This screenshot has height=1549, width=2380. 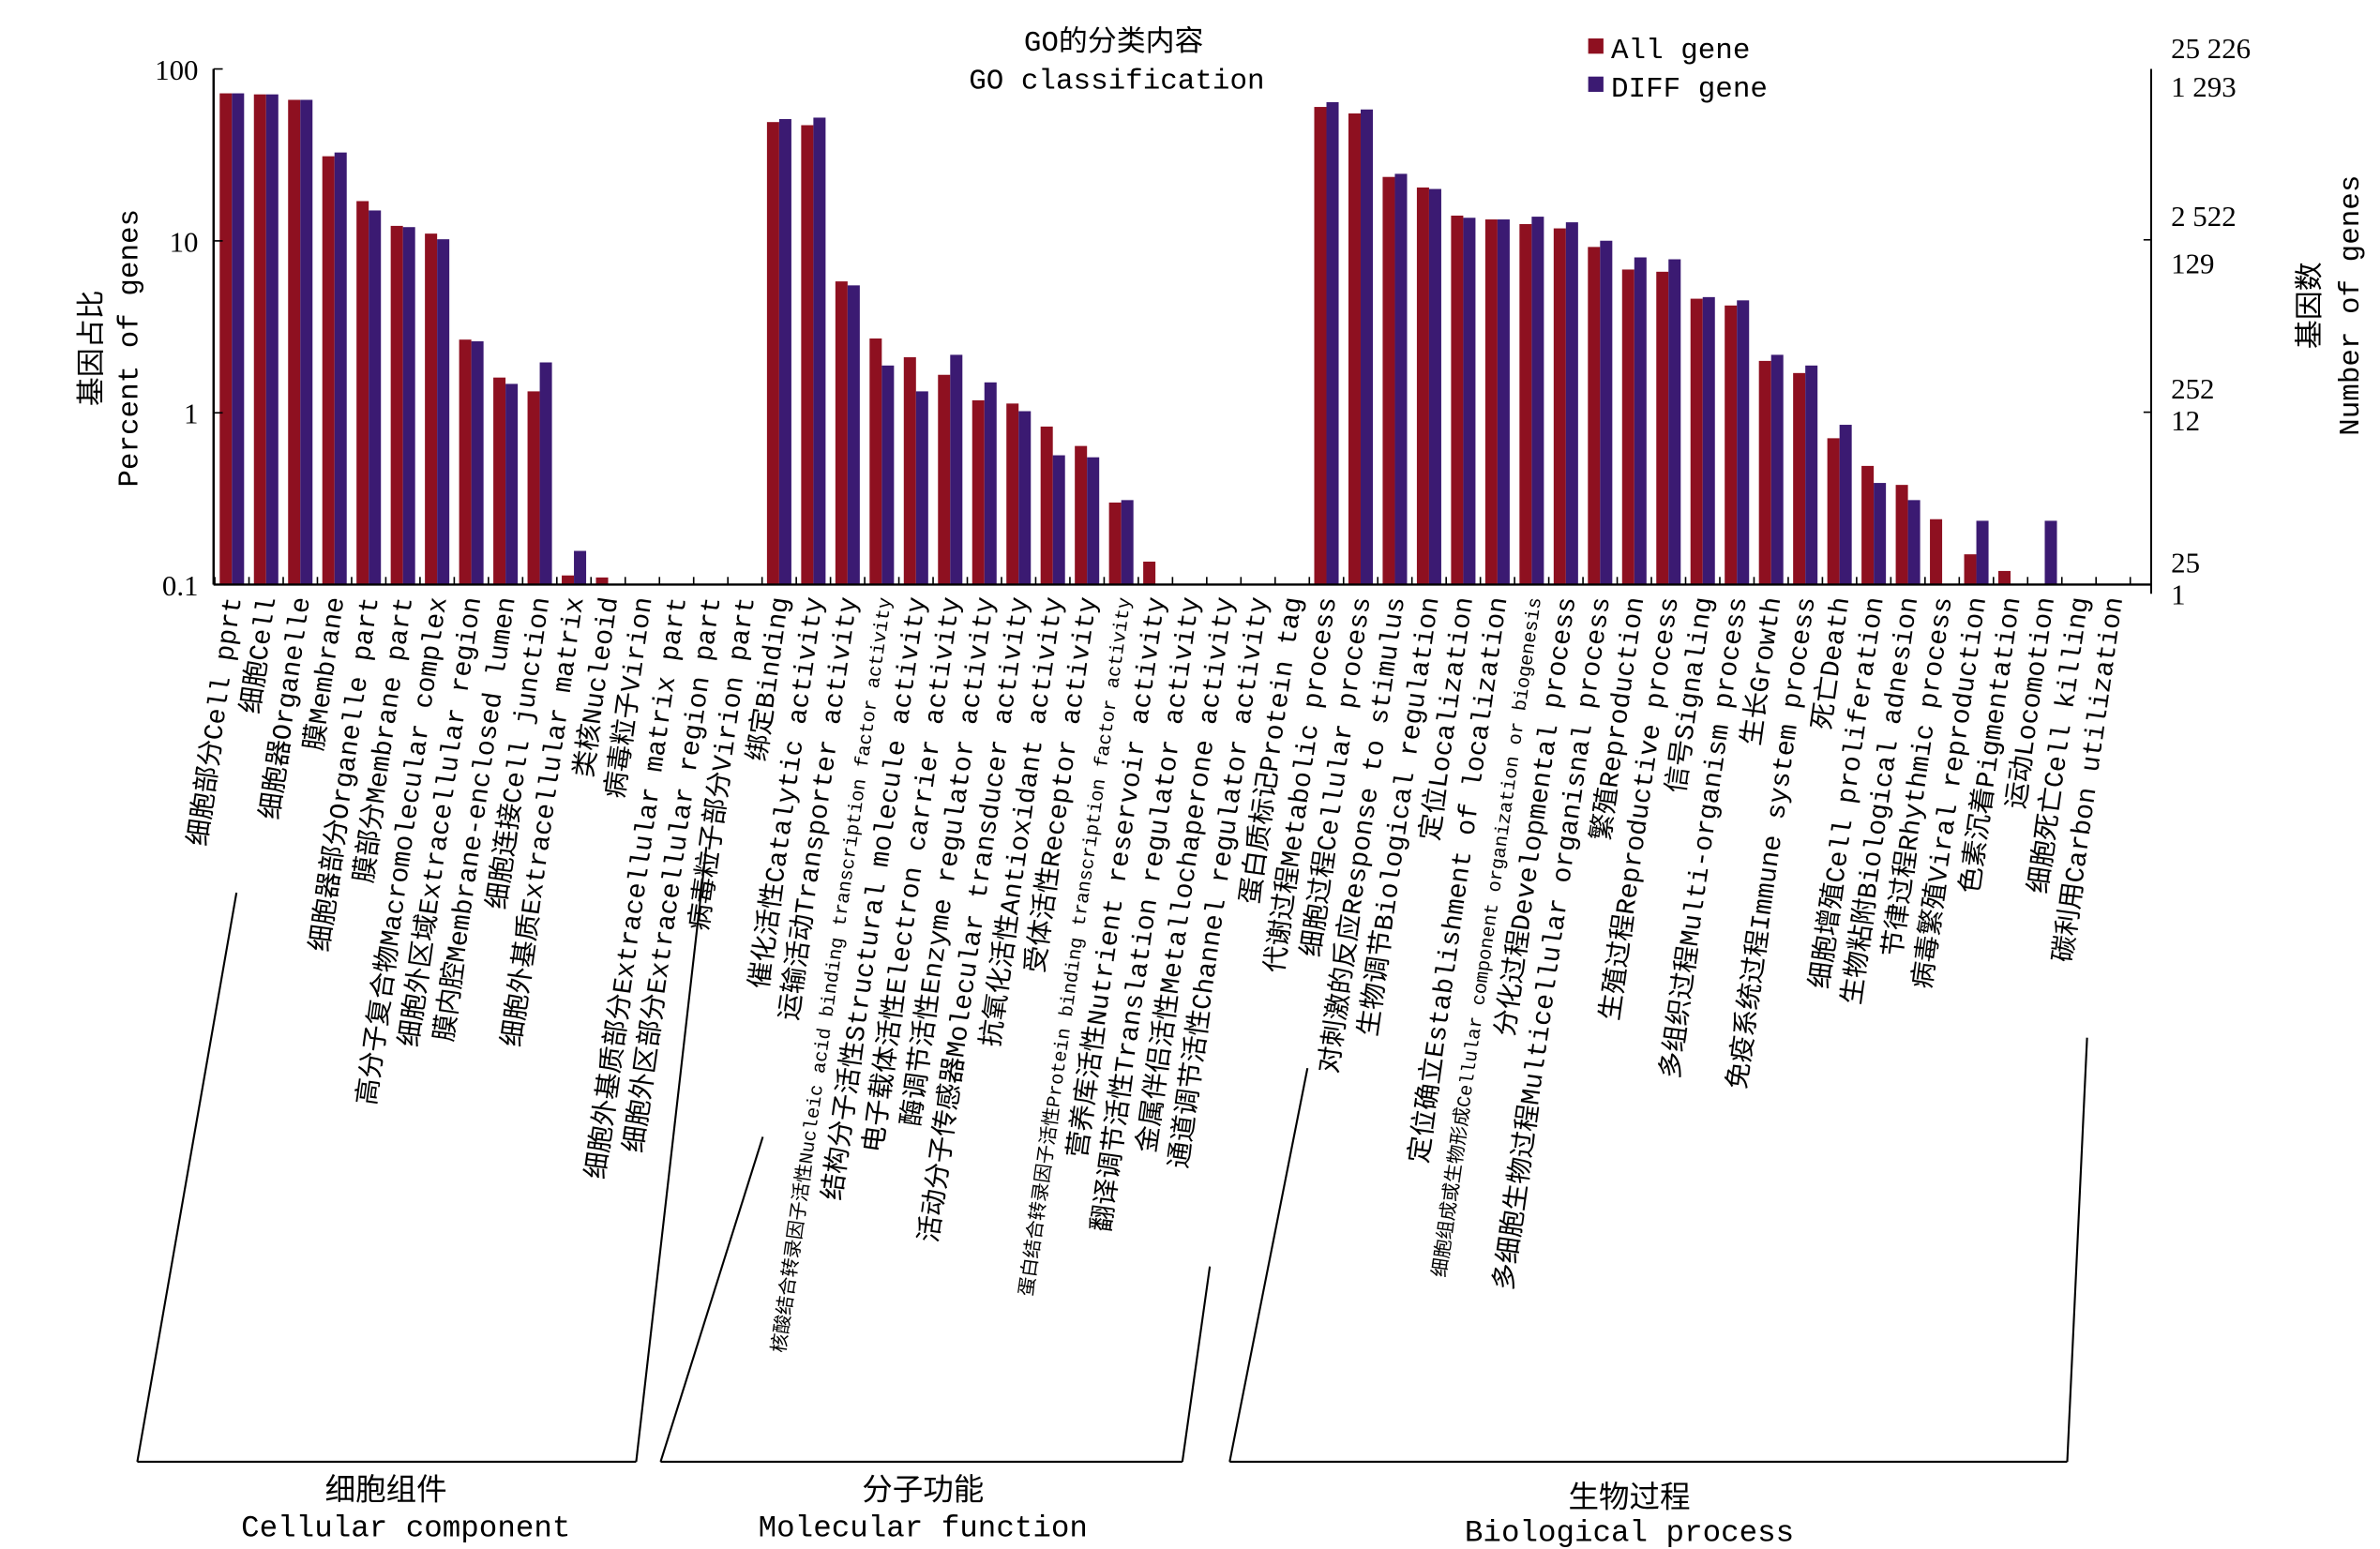 I want to click on y2-tick-label: 1 293, so click(x=2204, y=87).